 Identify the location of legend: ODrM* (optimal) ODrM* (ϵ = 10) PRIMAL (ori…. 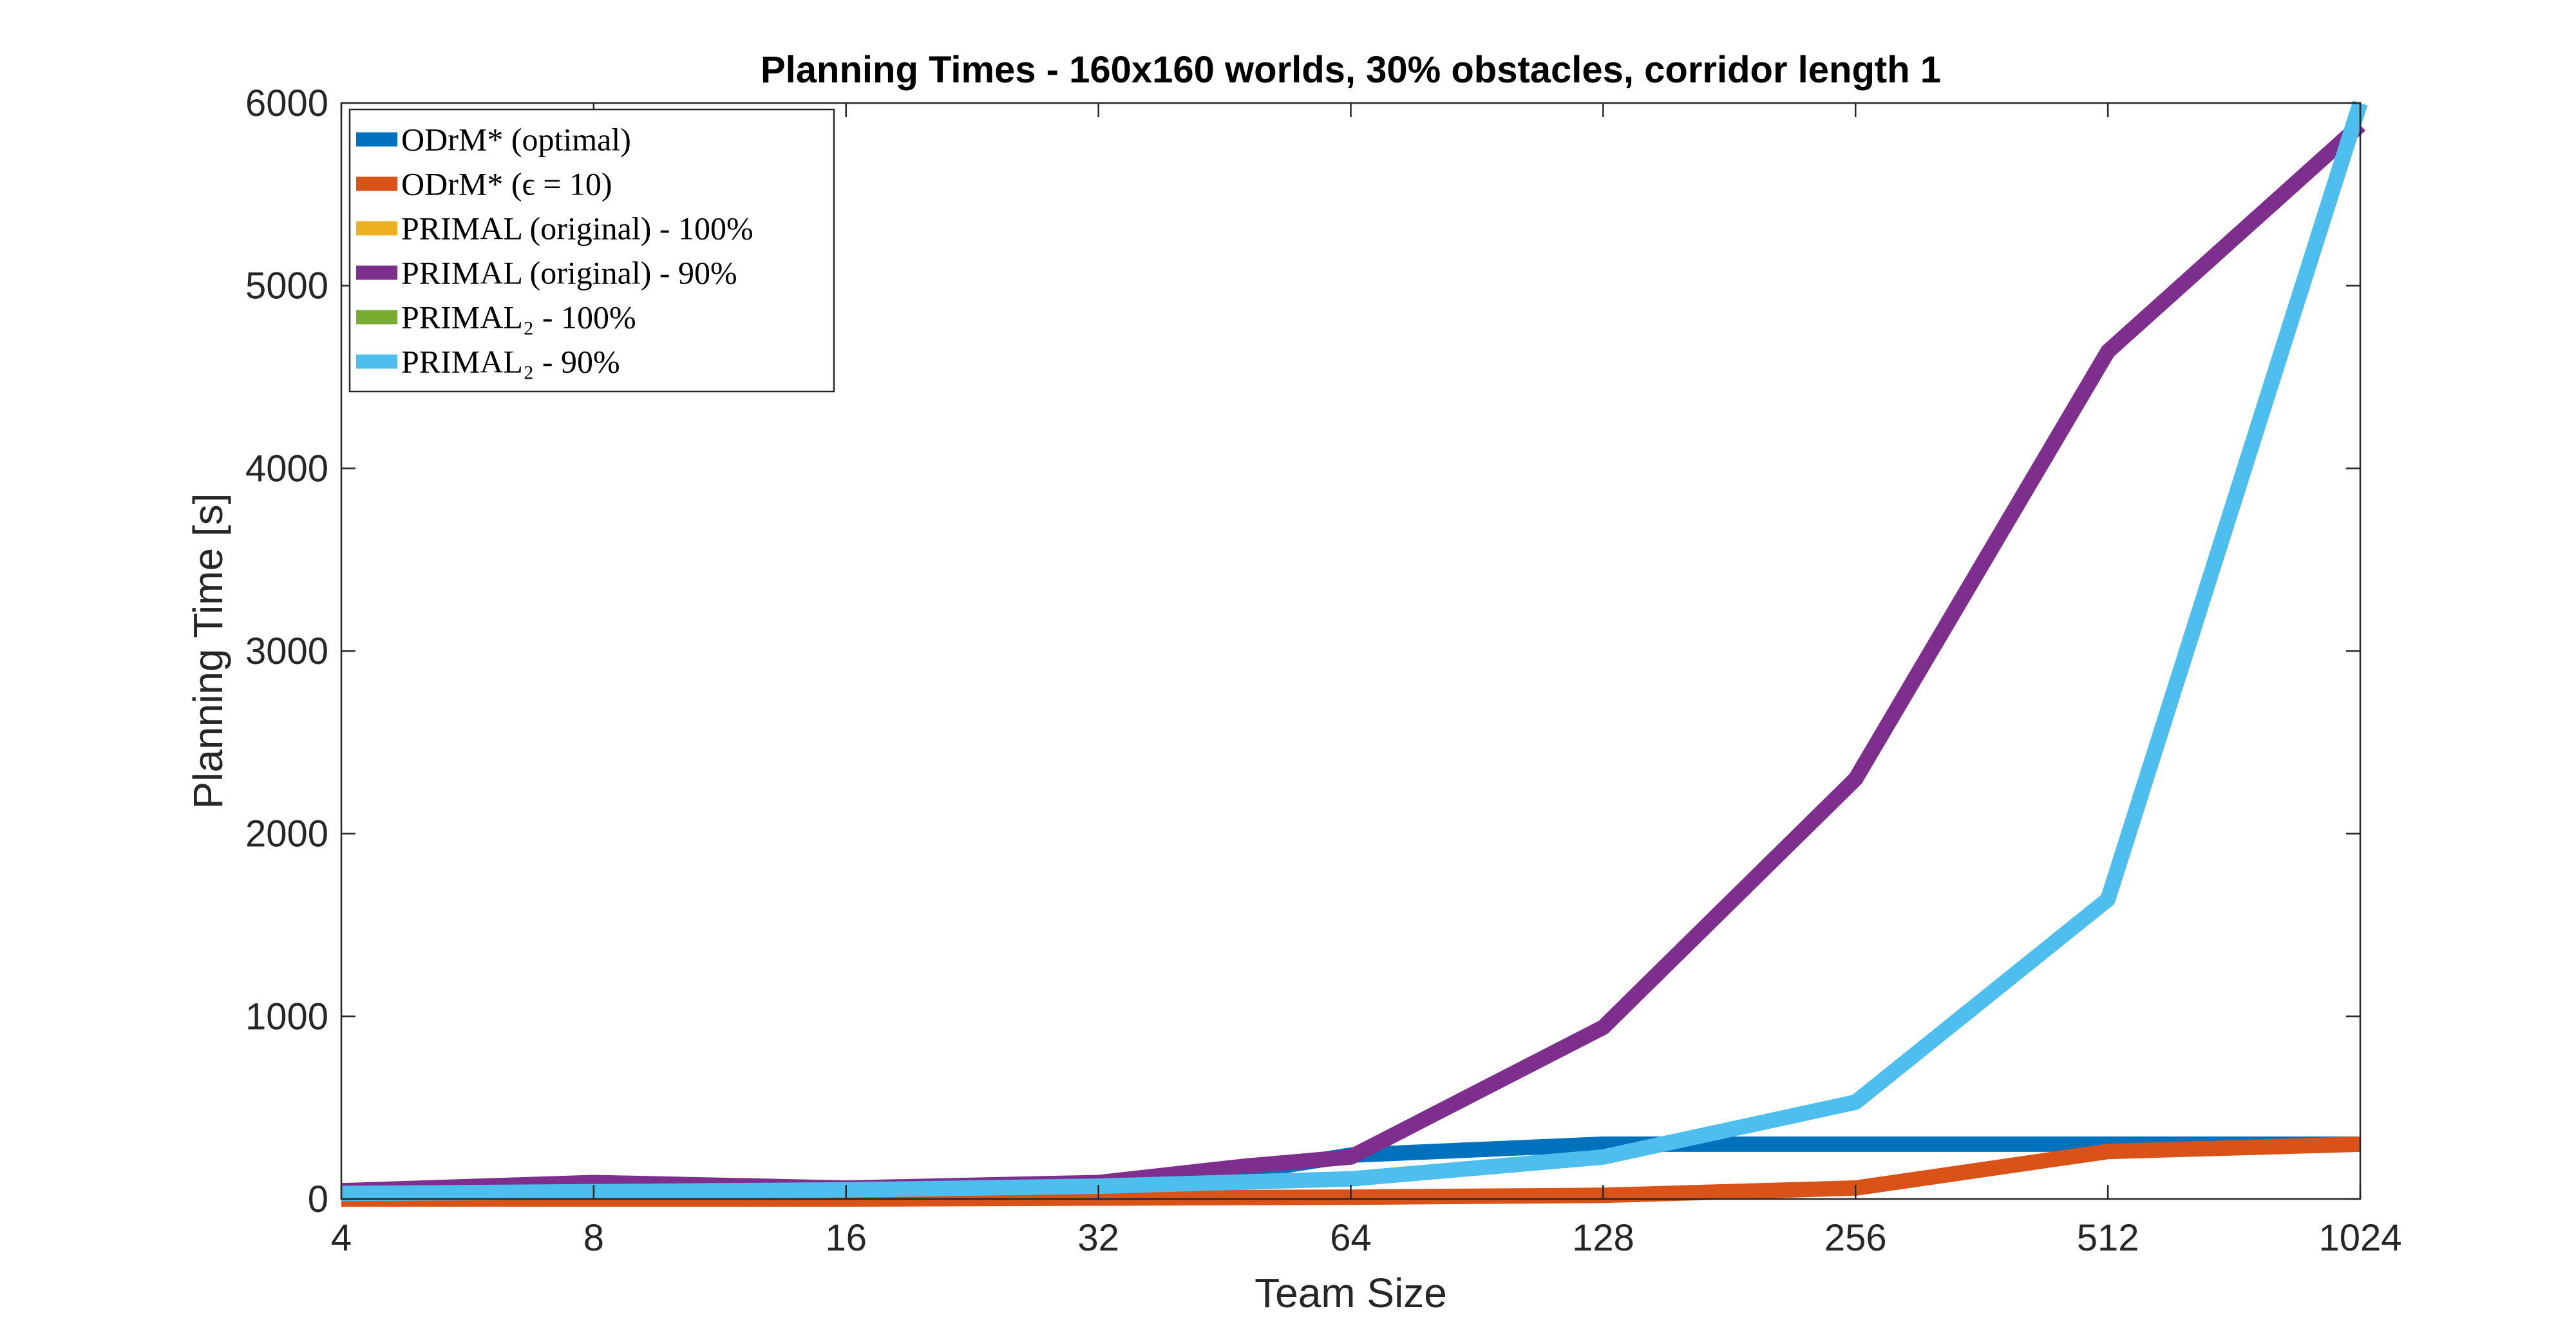
(591, 250).